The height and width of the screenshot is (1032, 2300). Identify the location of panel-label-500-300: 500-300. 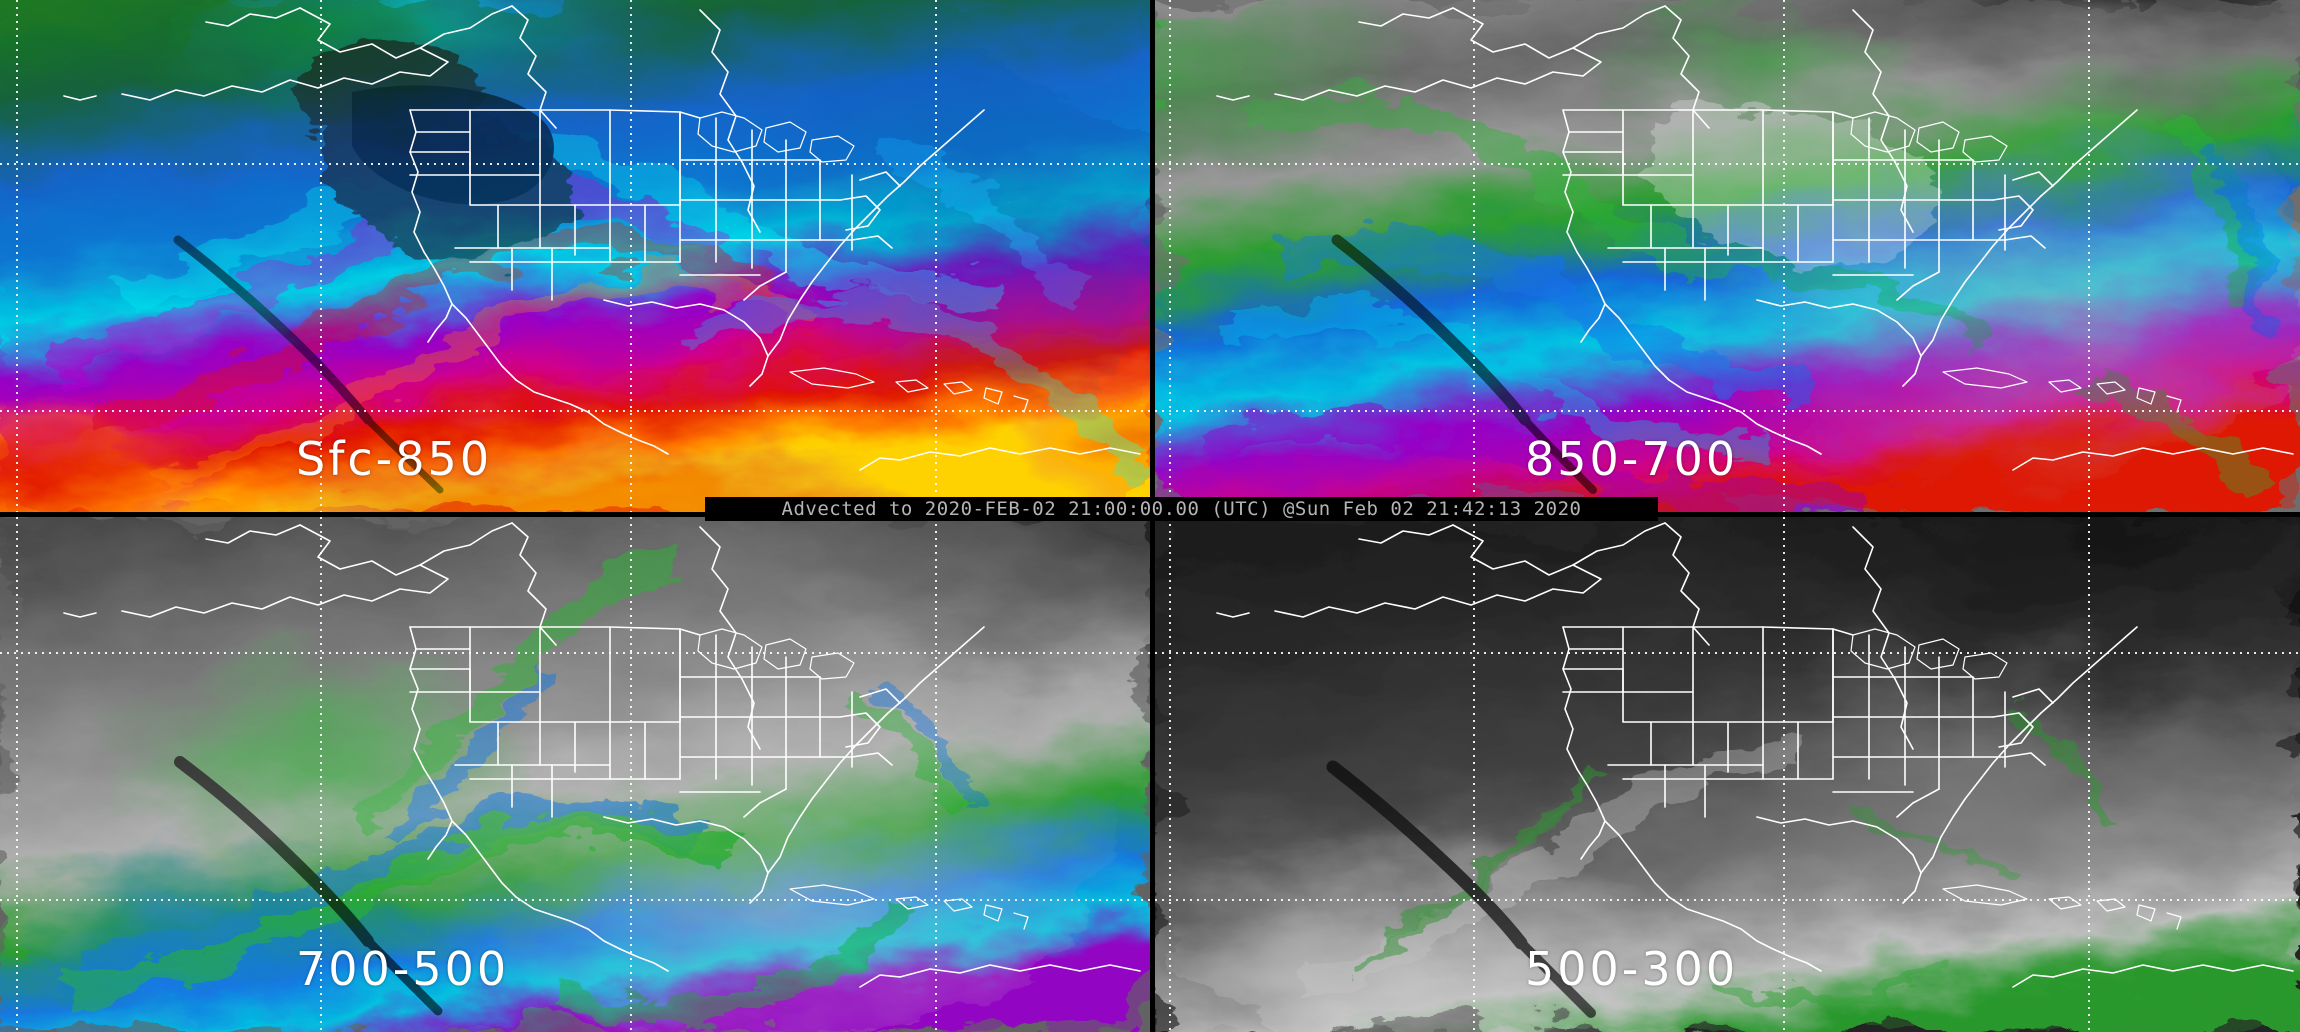
(1632, 969).